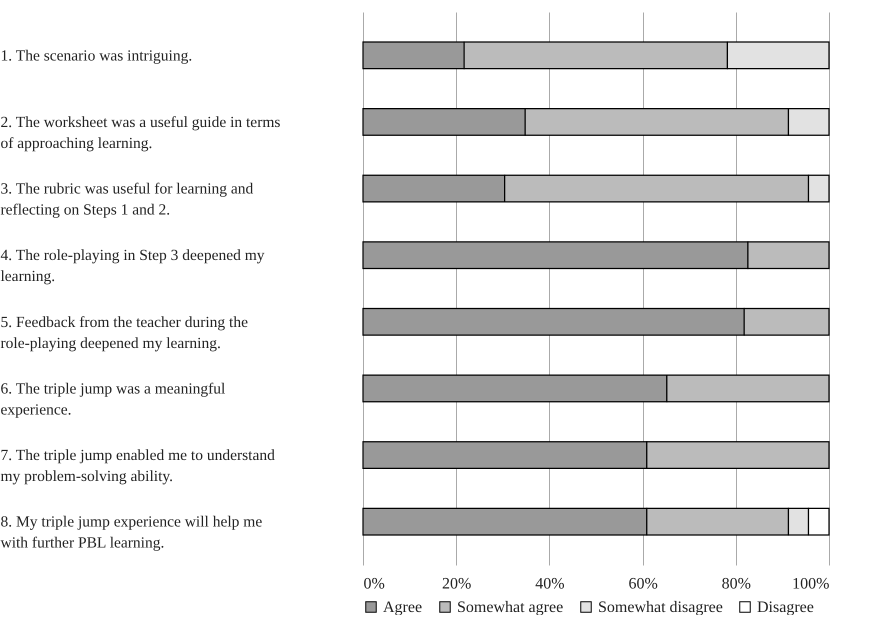 Image resolution: width=881 pixels, height=626 pixels. Describe the element at coordinates (113, 399) in the screenshot. I see `y-tick-label: 6. The triple jump was a meaningful experience.` at that location.